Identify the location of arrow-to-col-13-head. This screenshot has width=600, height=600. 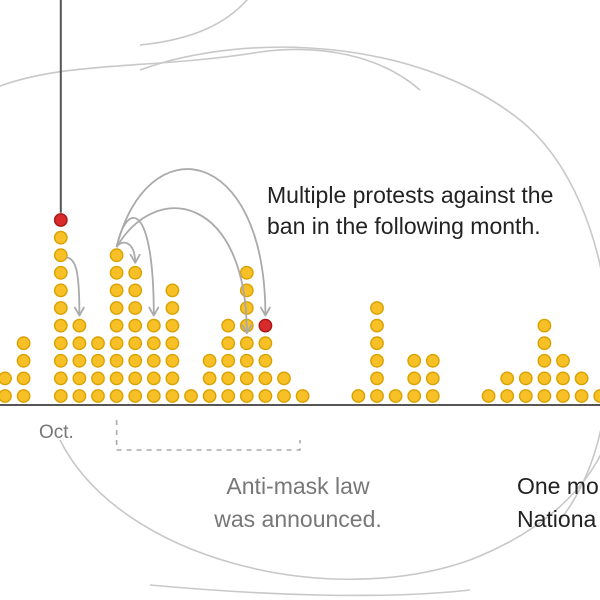
(247, 329).